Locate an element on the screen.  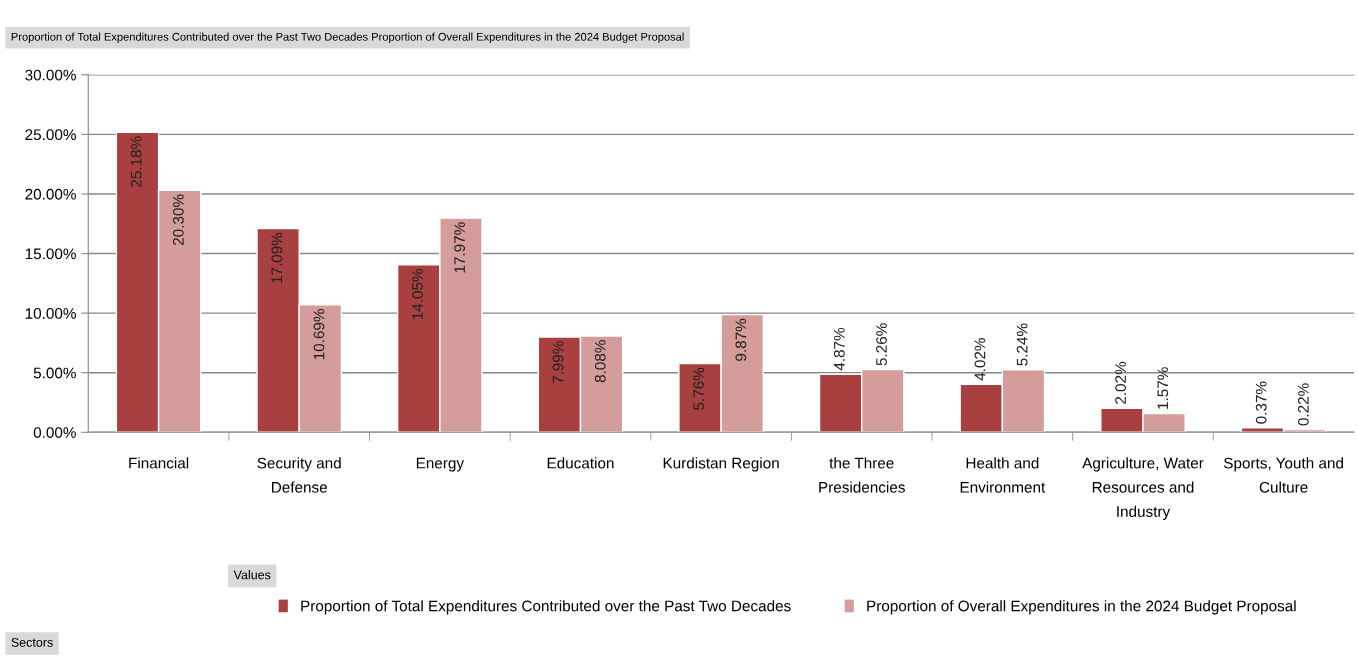
chart-title: Proportion of Total Expenditures Contributed over the Past Two Decades Proportion of Overall Expenditures in the 2024 Budget Proposal is located at coordinates (347, 37).